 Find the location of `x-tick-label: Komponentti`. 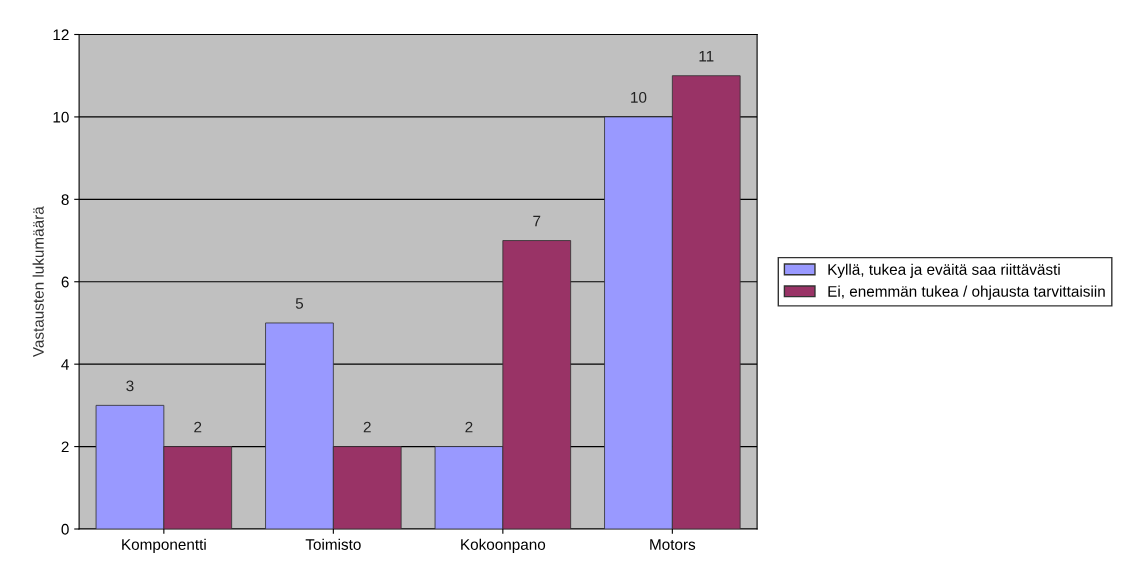

x-tick-label: Komponentti is located at coordinates (164, 545).